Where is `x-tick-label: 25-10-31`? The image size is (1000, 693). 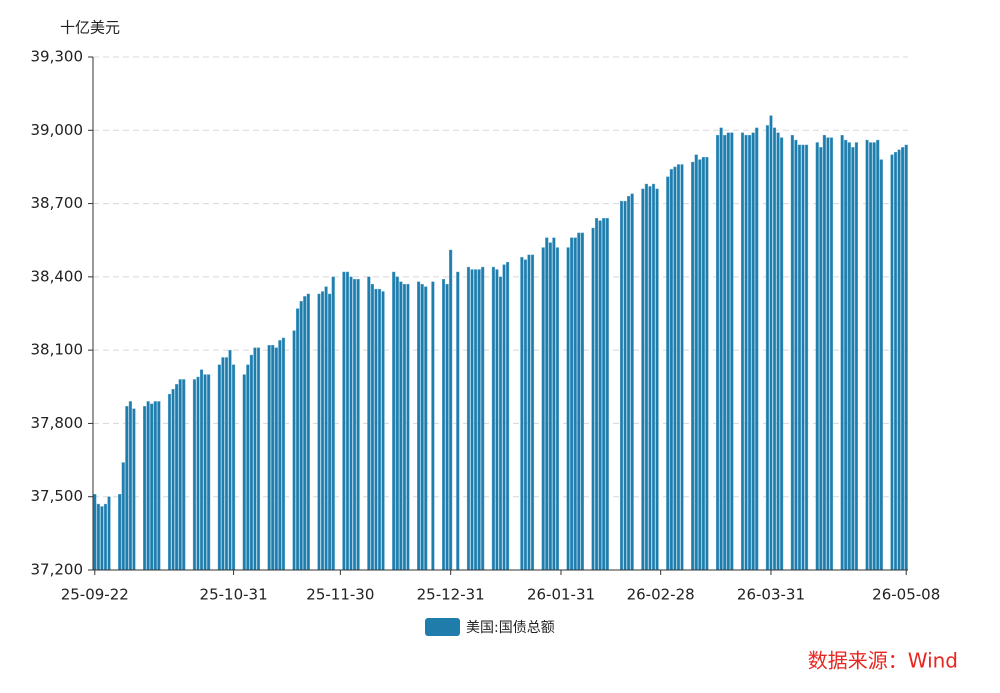 x-tick-label: 25-10-31 is located at coordinates (234, 595).